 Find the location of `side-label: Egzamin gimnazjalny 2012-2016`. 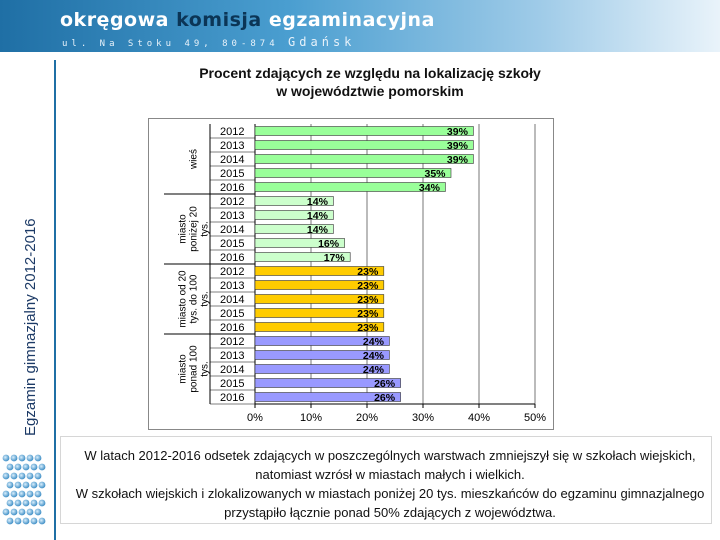

side-label: Egzamin gimnazjalny 2012-2016 is located at coordinates (30, 327).